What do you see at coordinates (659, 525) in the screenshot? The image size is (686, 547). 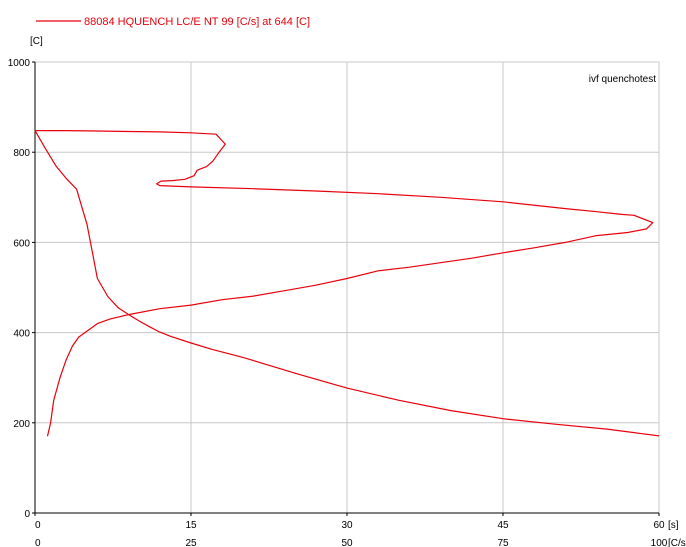 I see `x-tick-label: 60` at bounding box center [659, 525].